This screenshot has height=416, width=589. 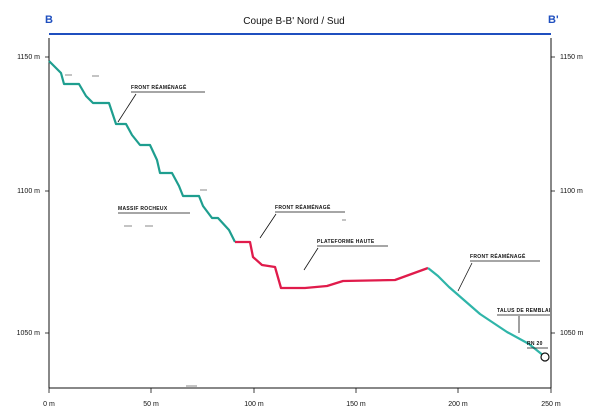 What do you see at coordinates (571, 57) in the screenshot?
I see `y-right-tick-1150: 1150 m` at bounding box center [571, 57].